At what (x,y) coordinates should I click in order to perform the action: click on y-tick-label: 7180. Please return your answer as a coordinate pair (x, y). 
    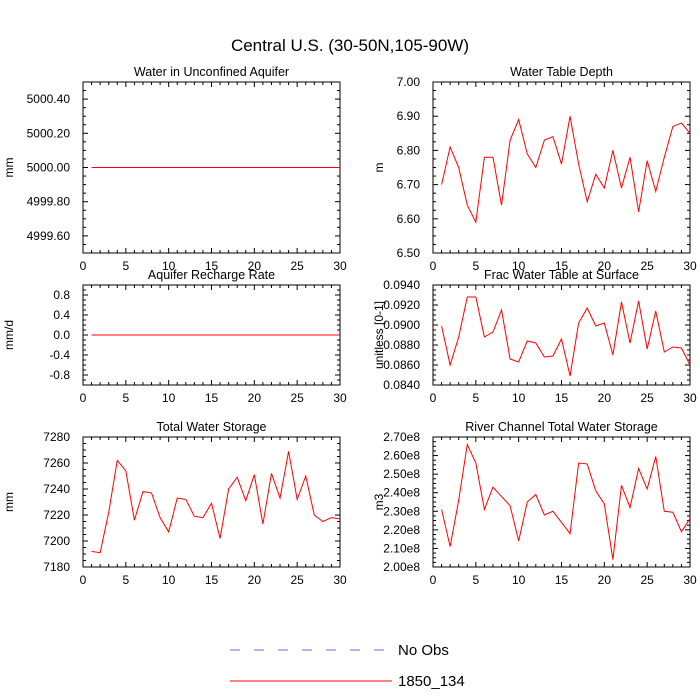
    Looking at the image, I should click on (56, 567).